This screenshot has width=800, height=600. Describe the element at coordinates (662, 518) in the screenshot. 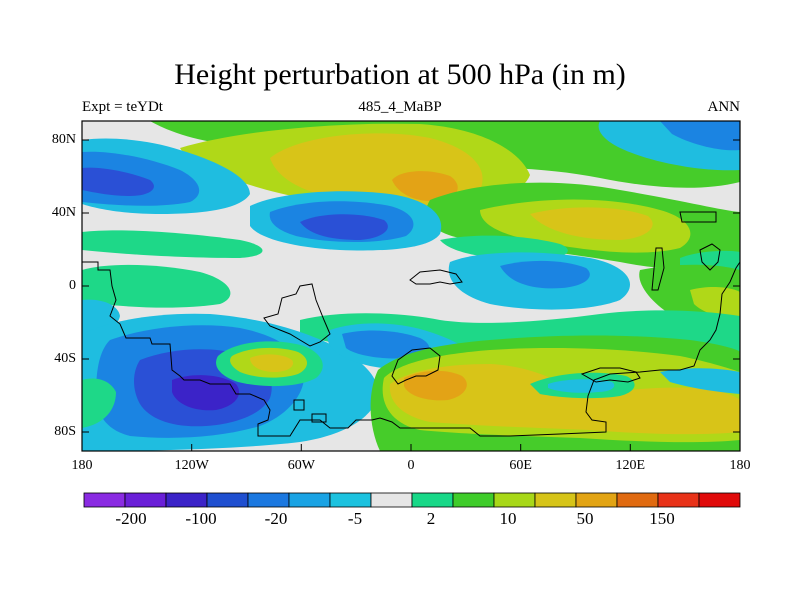

I see `colorbar-label: 150` at that location.